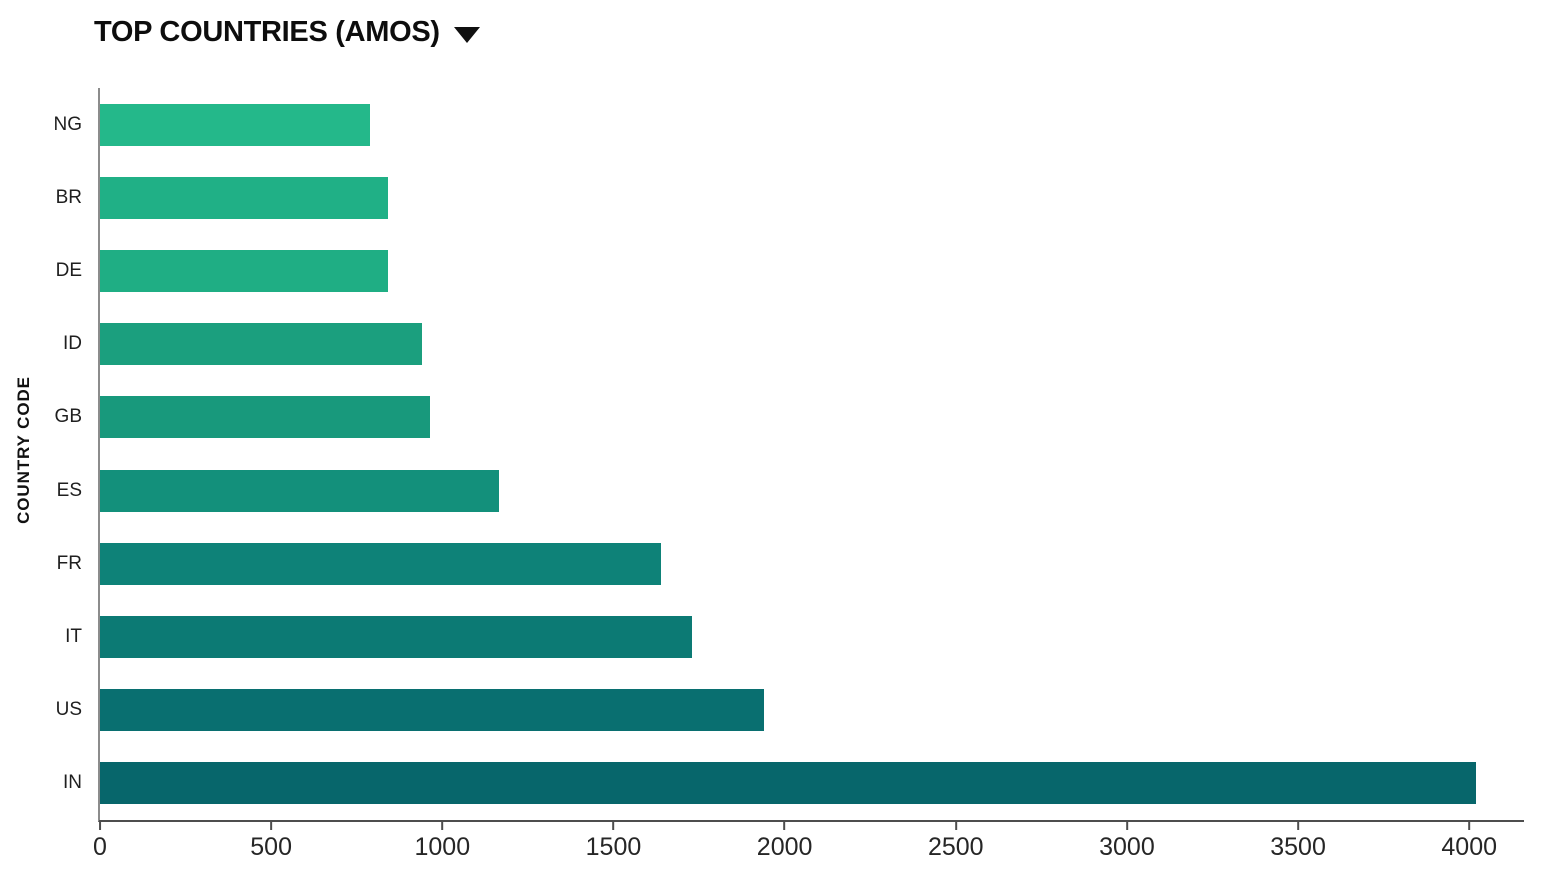 Image resolution: width=1551 pixels, height=872 pixels. What do you see at coordinates (69, 490) in the screenshot?
I see `category-label-es: ES` at bounding box center [69, 490].